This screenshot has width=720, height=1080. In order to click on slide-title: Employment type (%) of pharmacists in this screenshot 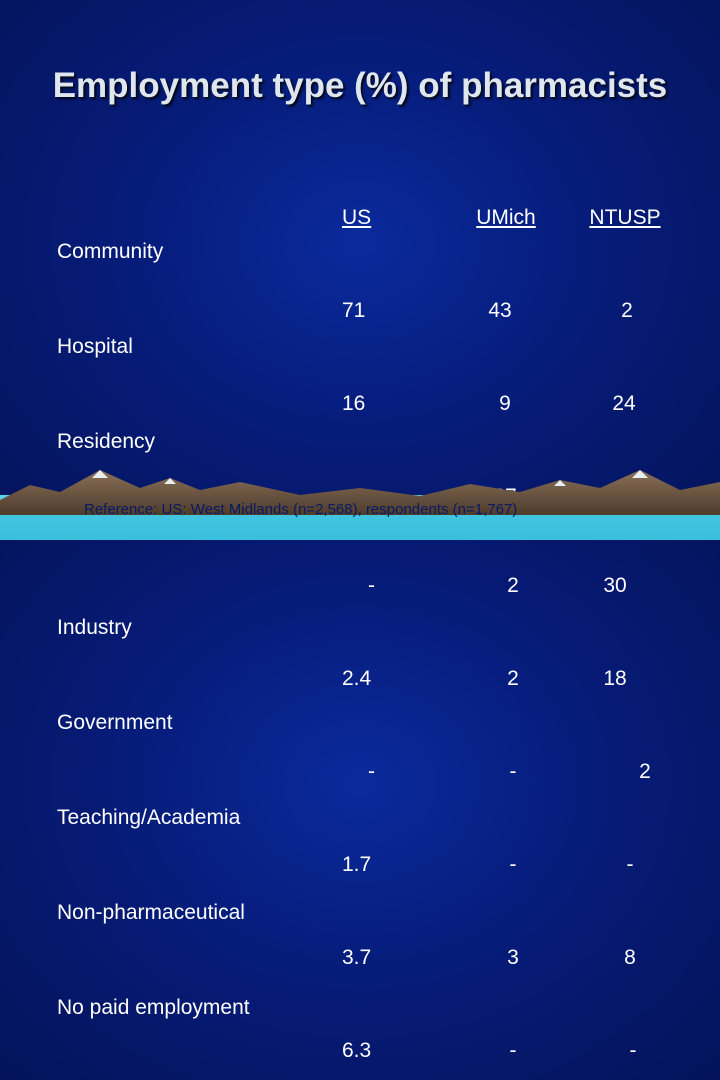, I will do `click(360, 85)`.